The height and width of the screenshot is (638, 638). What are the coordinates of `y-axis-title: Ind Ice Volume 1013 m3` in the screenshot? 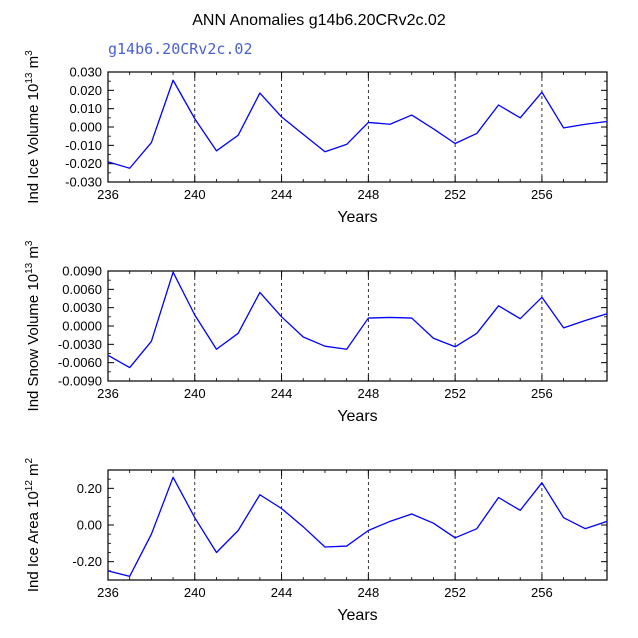 It's located at (33, 127).